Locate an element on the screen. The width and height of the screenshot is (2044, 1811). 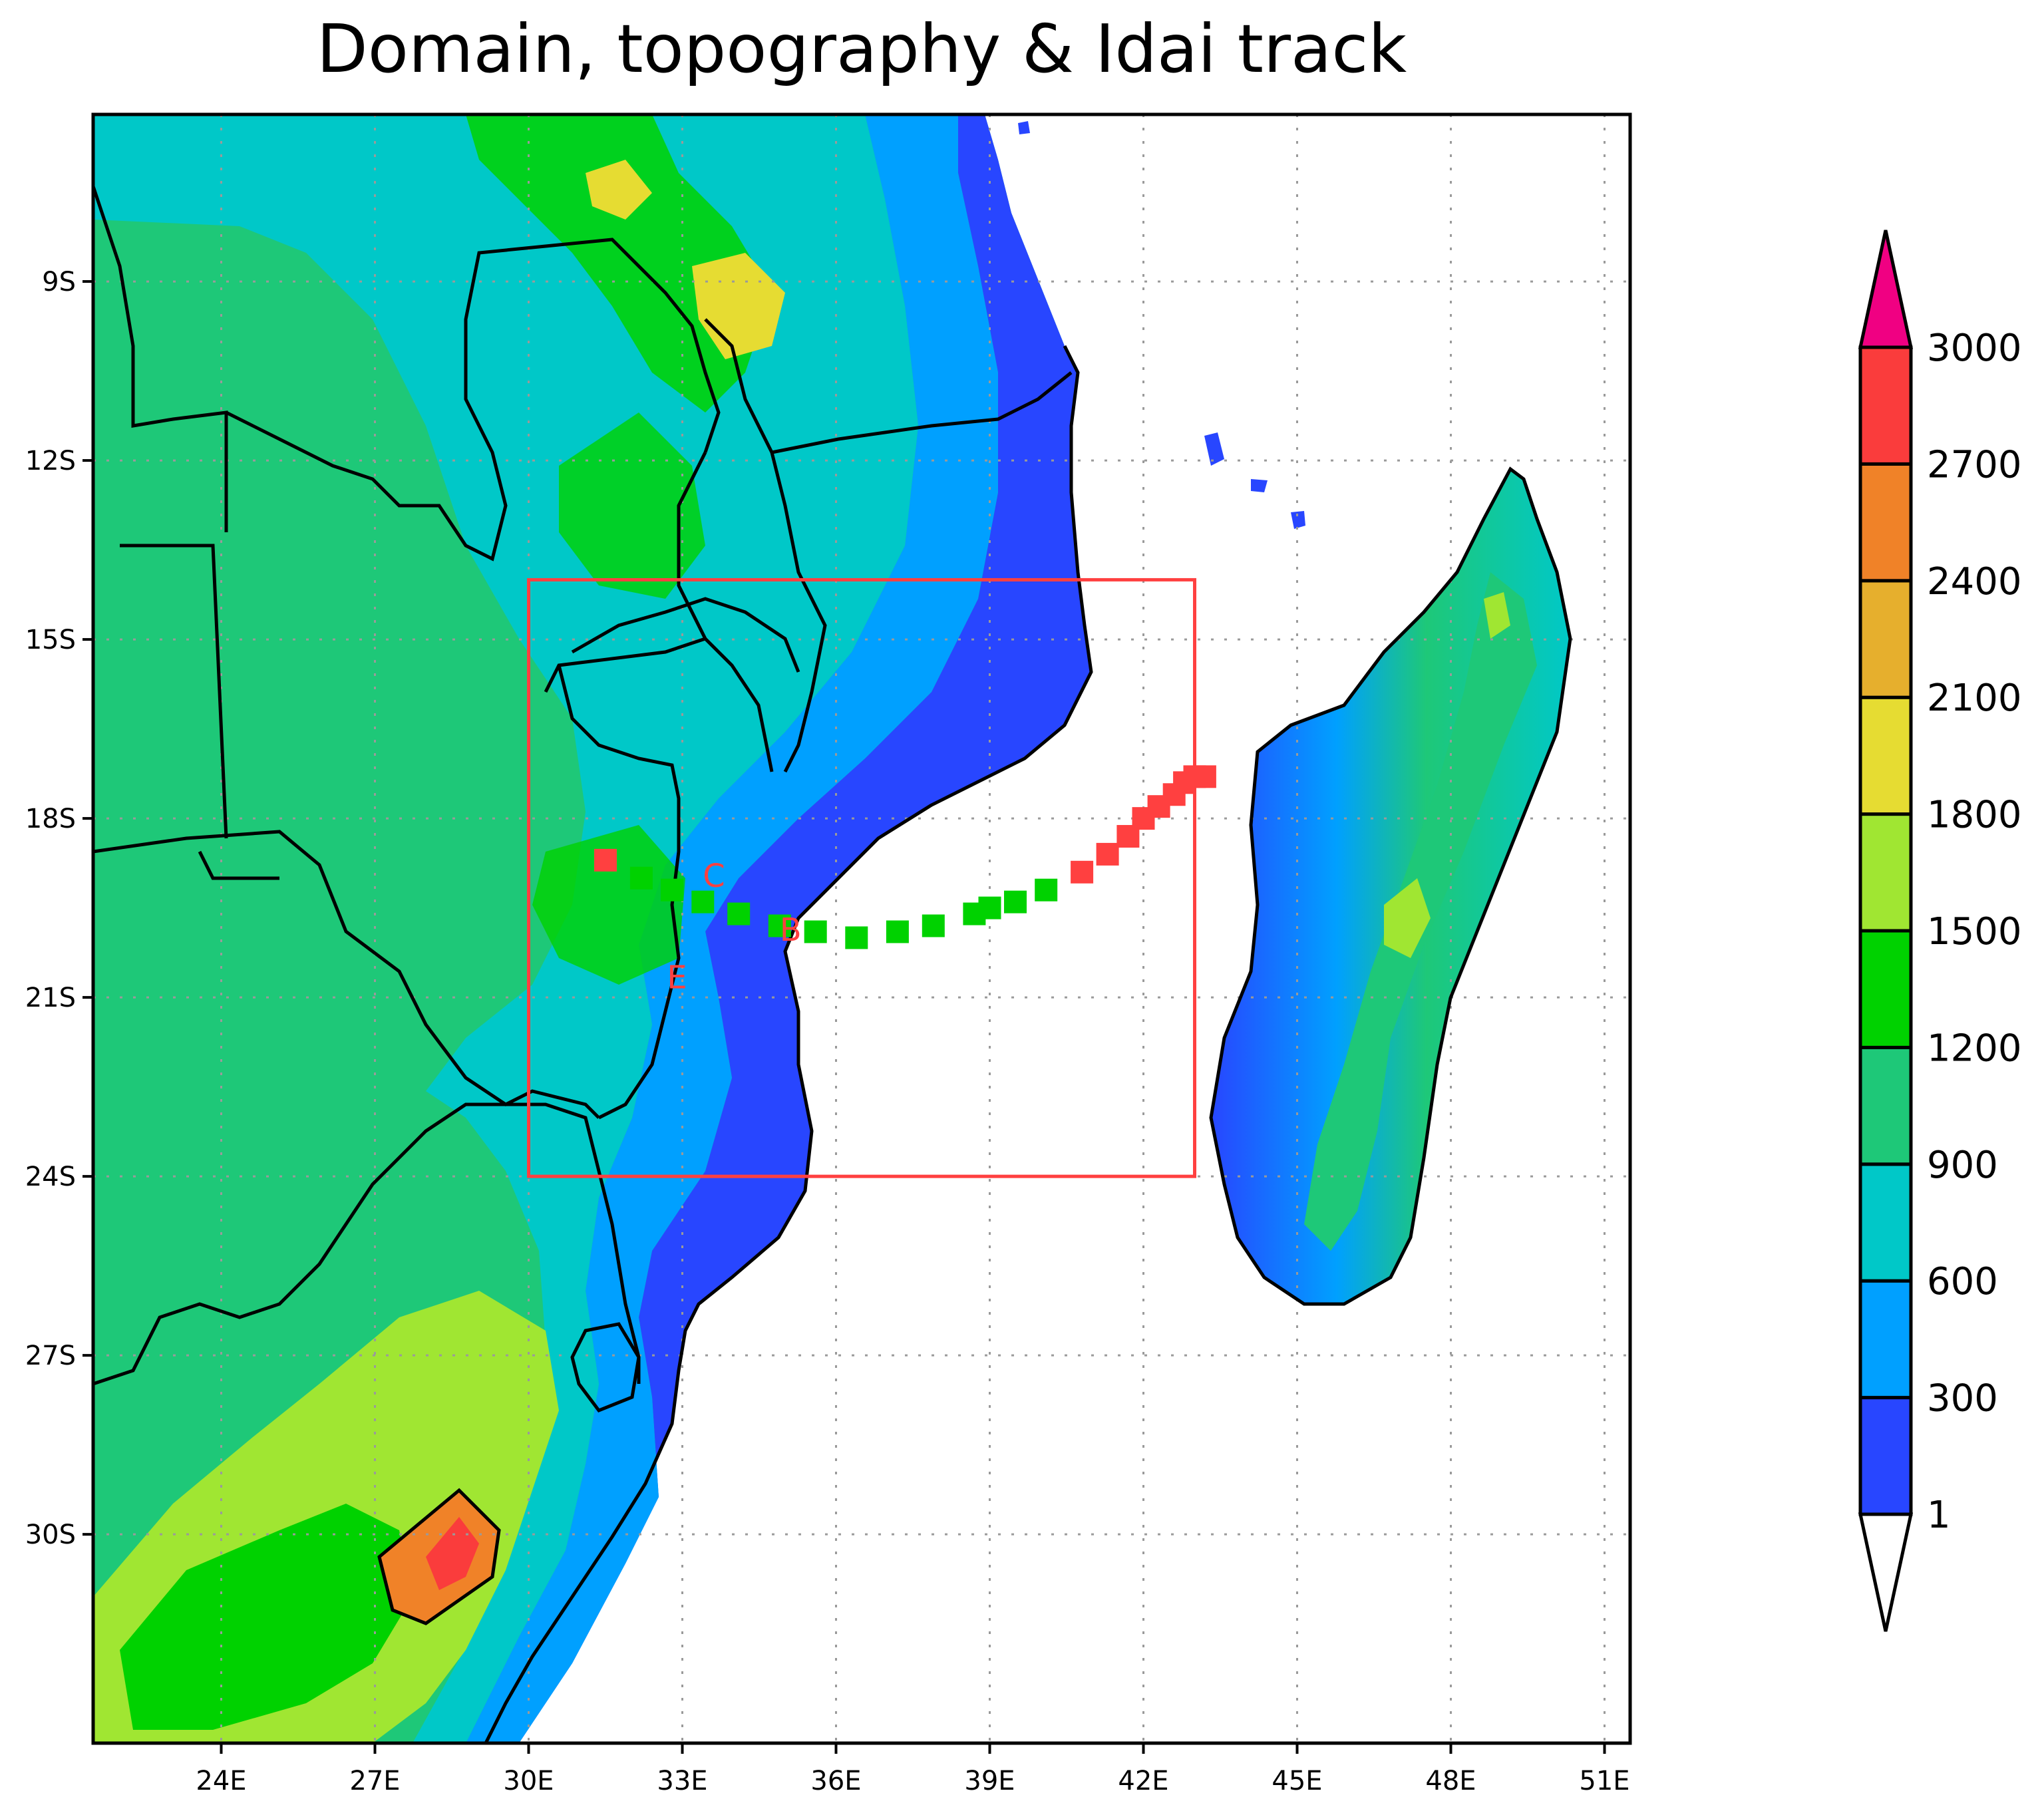
border-tanzania-mozambique is located at coordinates (922, 412).